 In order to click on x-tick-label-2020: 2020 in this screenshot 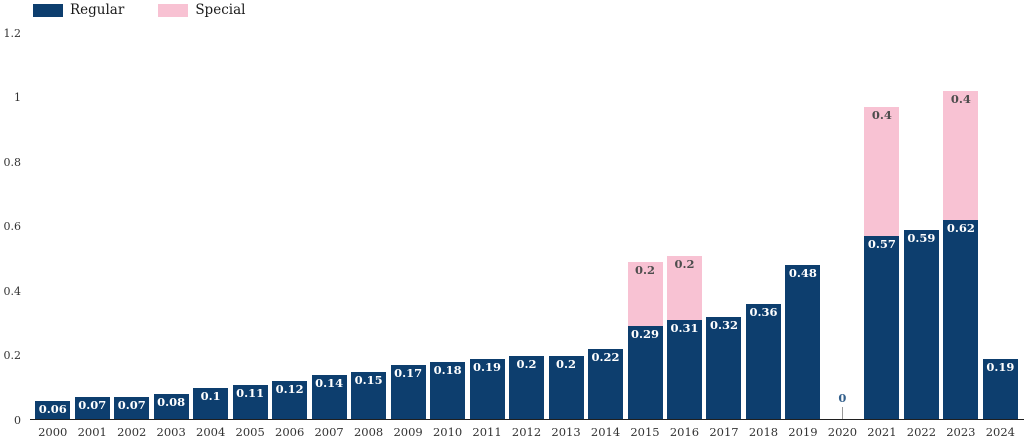, I will do `click(842, 432)`.